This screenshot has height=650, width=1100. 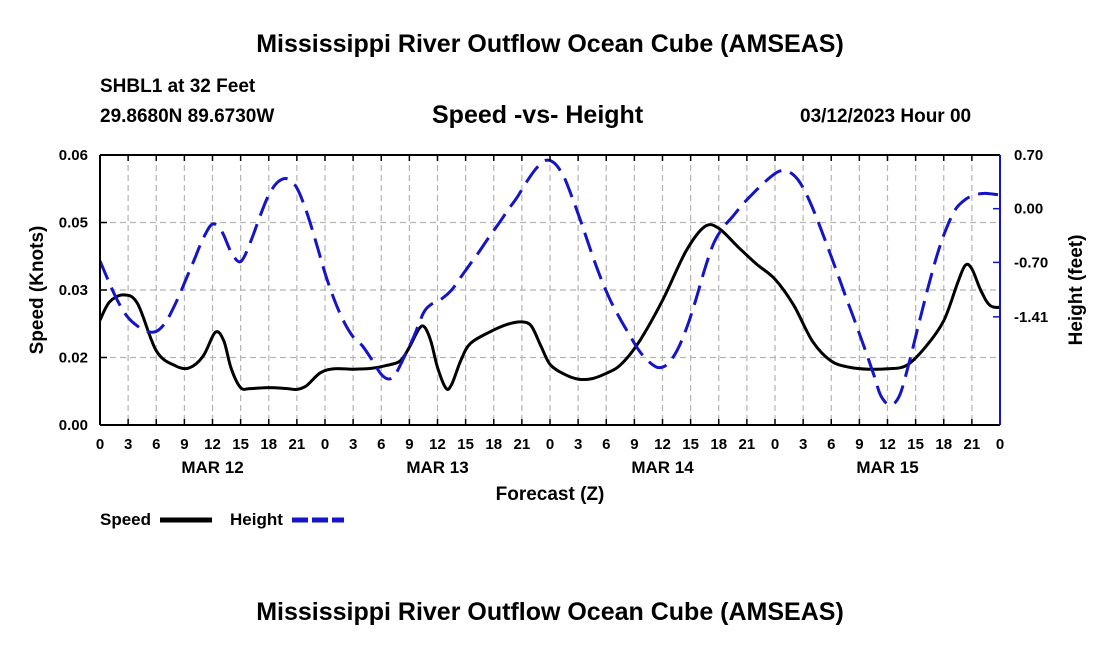 I want to click on y-right-tick-label: -1.41, so click(x=1031, y=317).